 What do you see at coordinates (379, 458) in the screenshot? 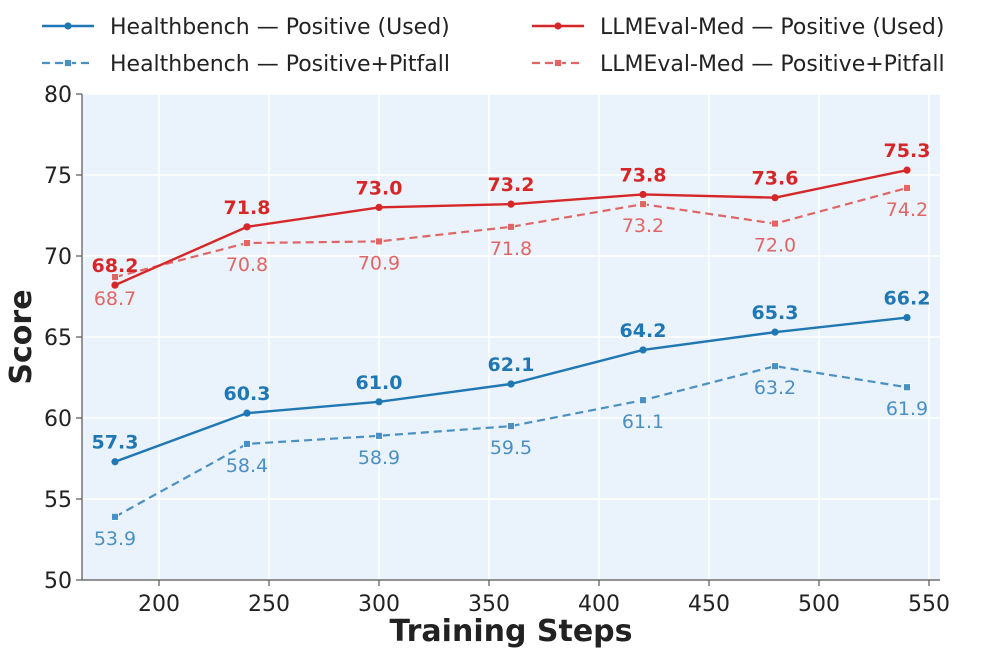
I see `data-label: 58.9` at bounding box center [379, 458].